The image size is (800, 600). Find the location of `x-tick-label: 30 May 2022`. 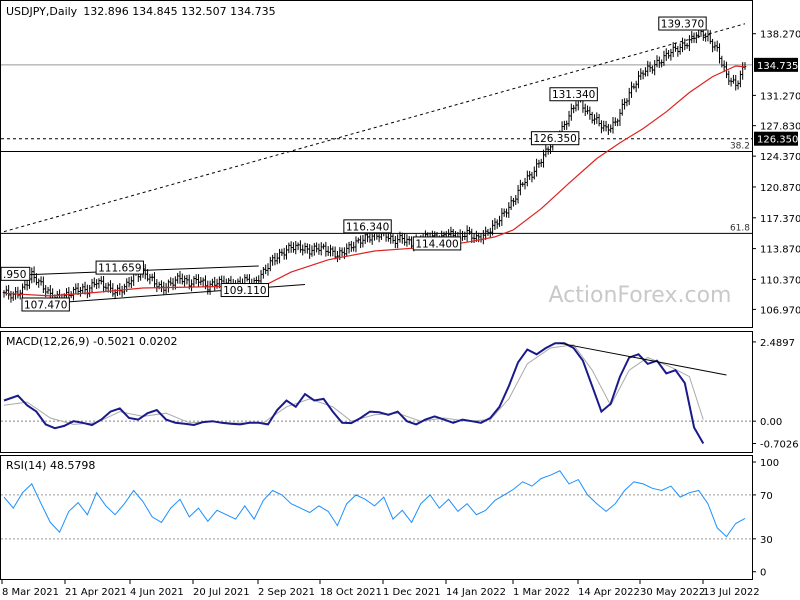

x-tick-label: 30 May 2022 is located at coordinates (672, 592).